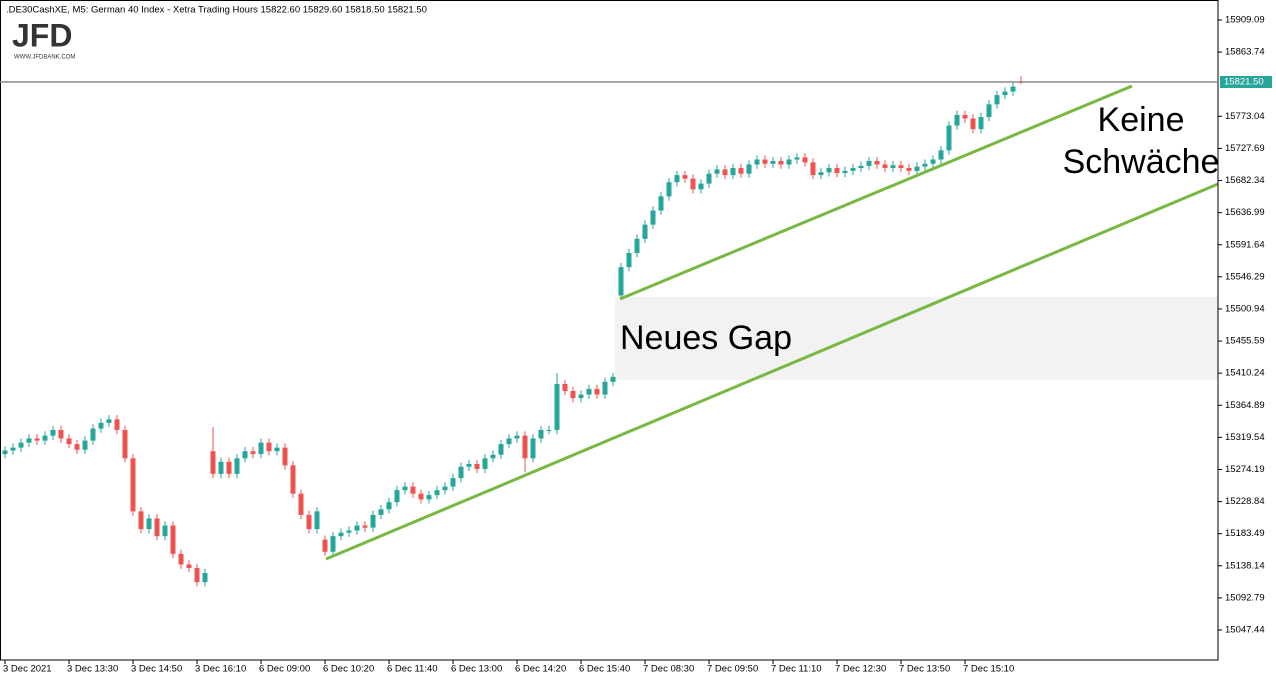 Image resolution: width=1276 pixels, height=681 pixels. I want to click on logo-url: WWW.JFDBANK.COM, so click(44, 58).